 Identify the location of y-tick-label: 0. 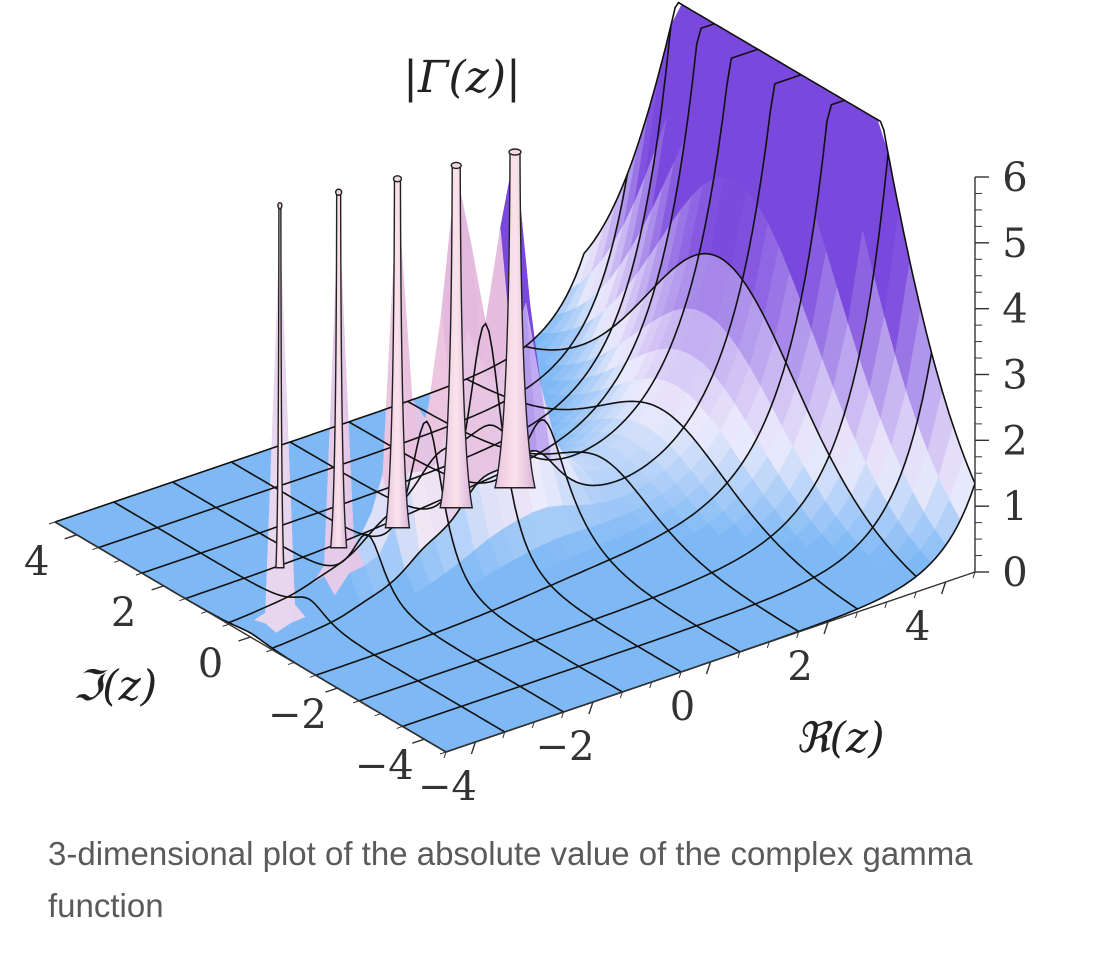
(210, 664).